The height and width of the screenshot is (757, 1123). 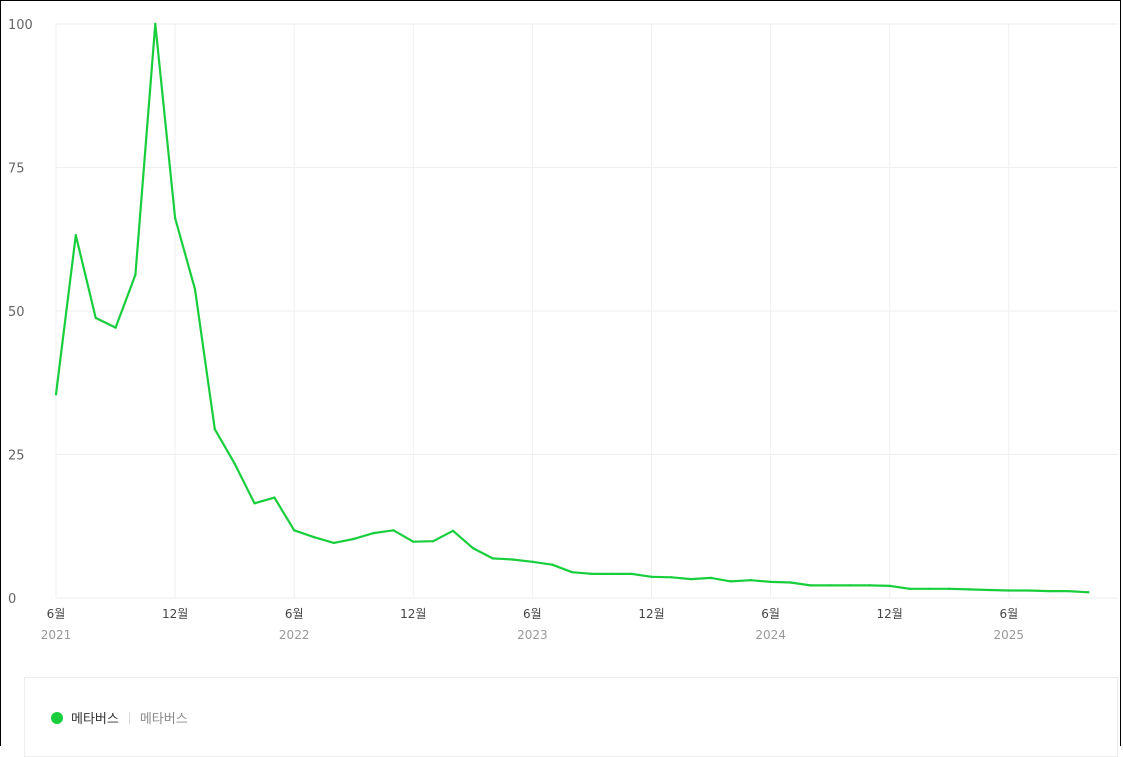 What do you see at coordinates (95, 719) in the screenshot?
I see `legend-label: 메타버스` at bounding box center [95, 719].